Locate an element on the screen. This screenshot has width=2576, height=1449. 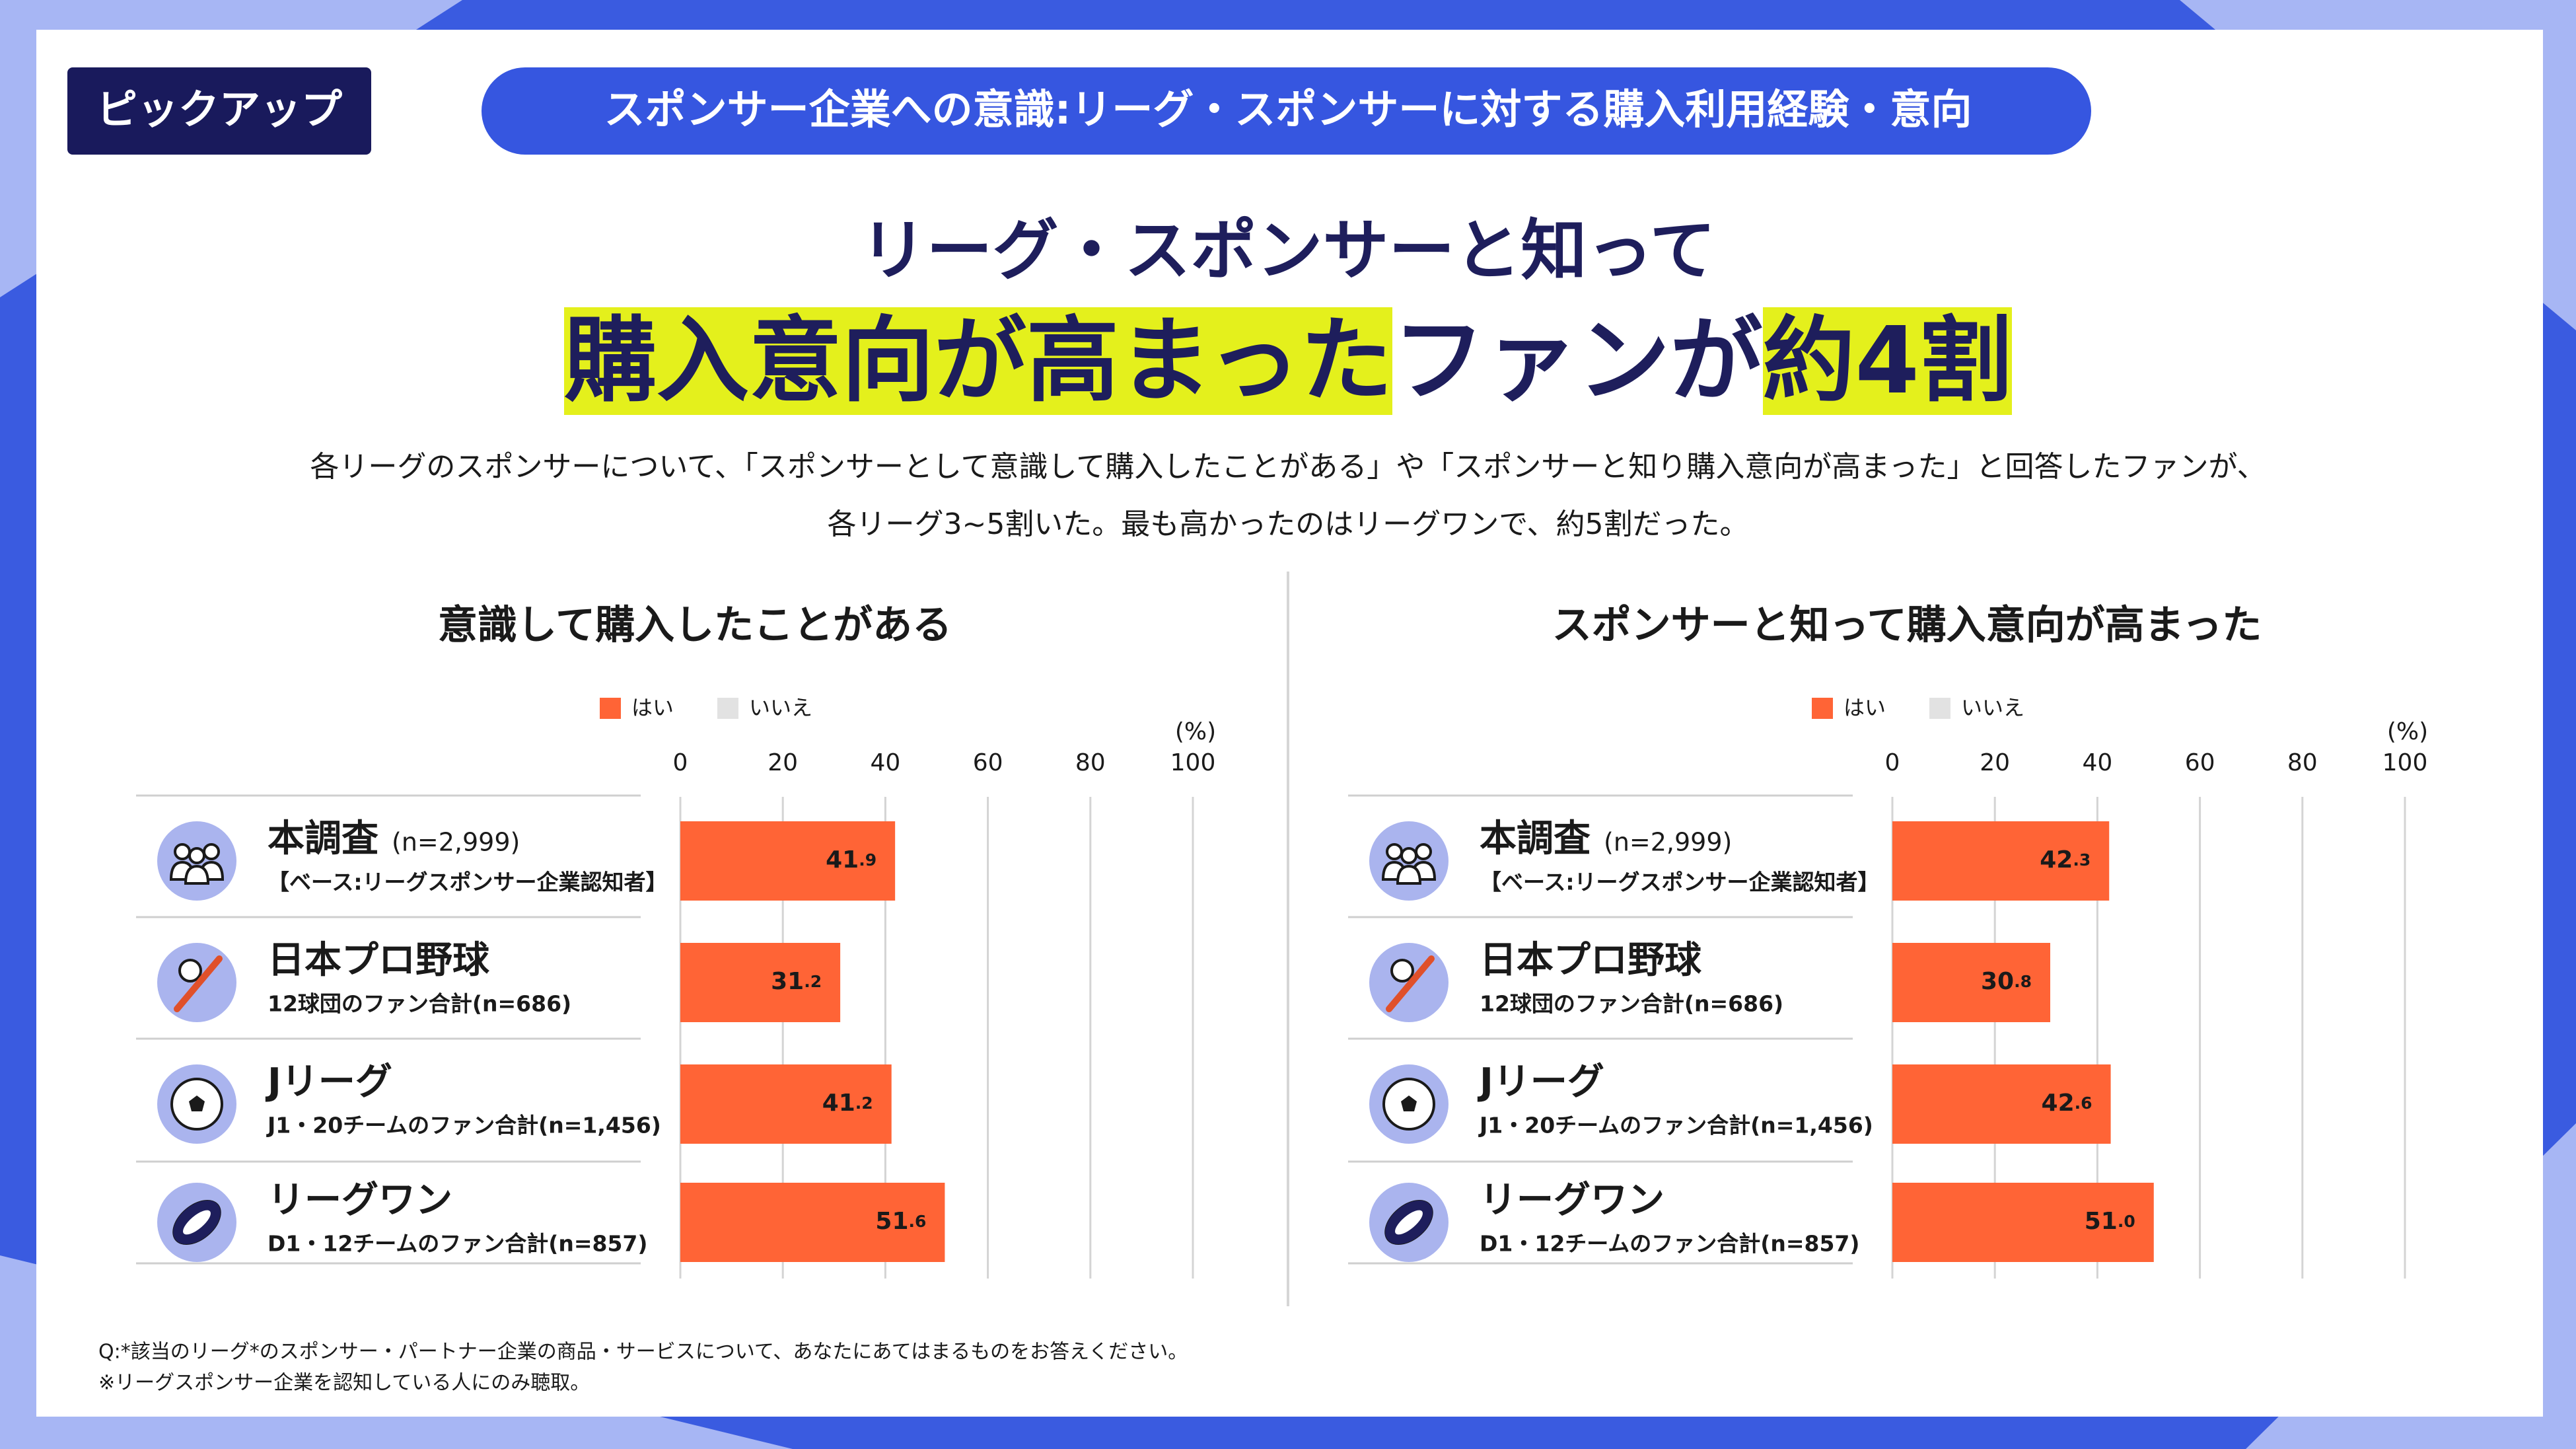
headline-part: 約4割 is located at coordinates (1887, 361).